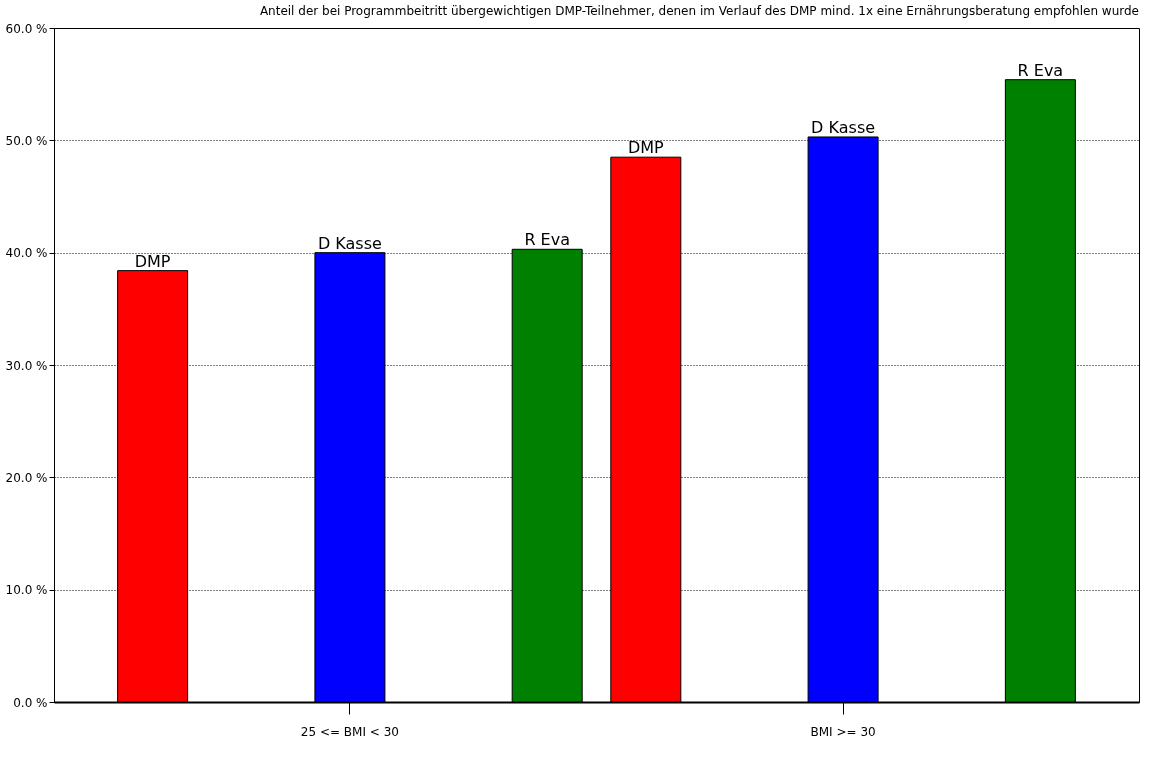 The image size is (1175, 758). What do you see at coordinates (699, 11) in the screenshot?
I see `chart-title: Anteil der bei Programmbeitritt übergewichtigen DMP-Teilnehmer, denen im Verlauf des DMP mind. 1x eine Ernährungsberatung empfohlen wurde` at bounding box center [699, 11].